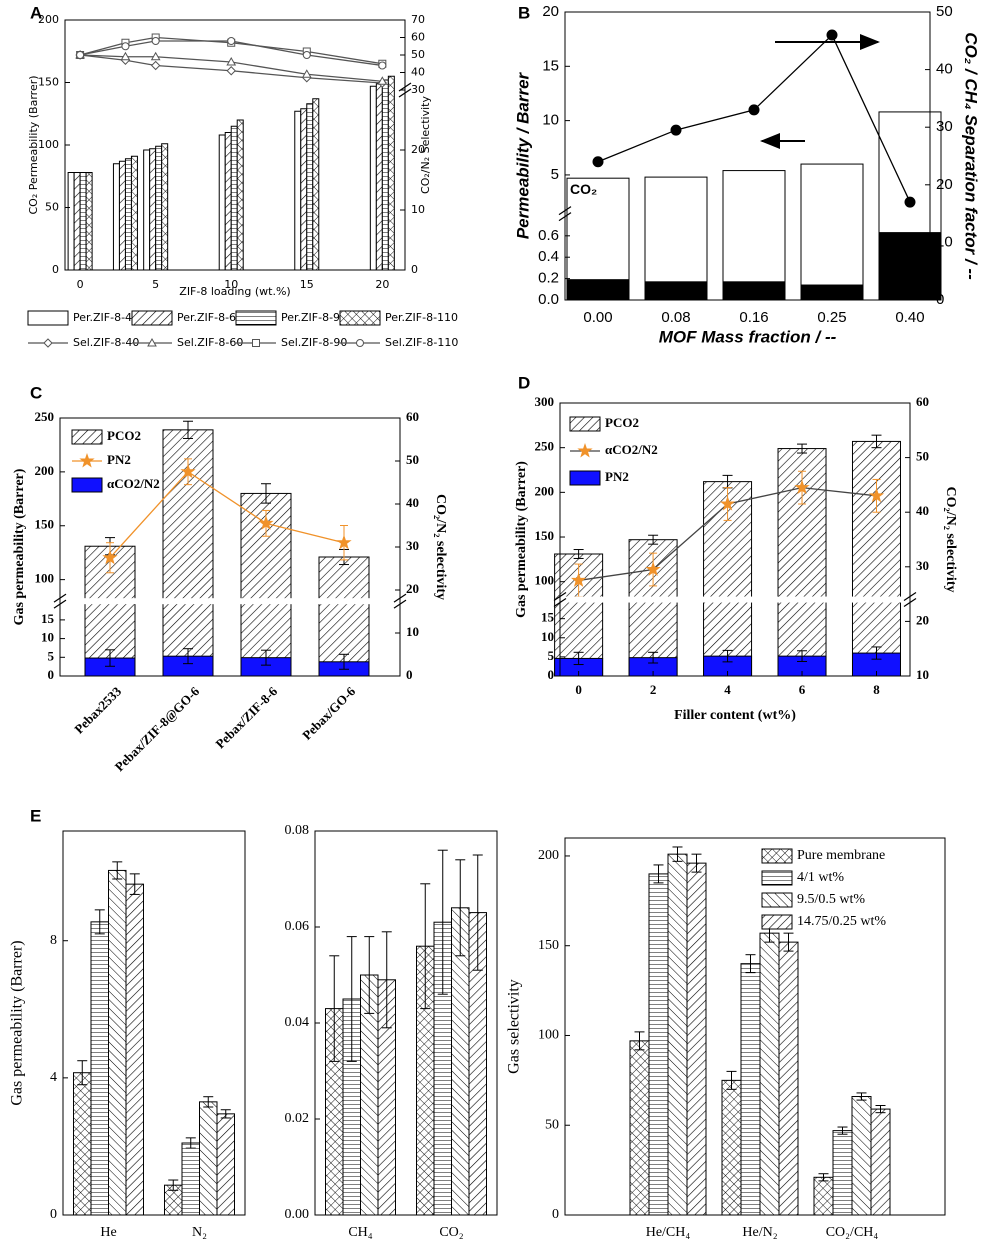  I want to click on legend-label: PCO2, so click(622, 422).